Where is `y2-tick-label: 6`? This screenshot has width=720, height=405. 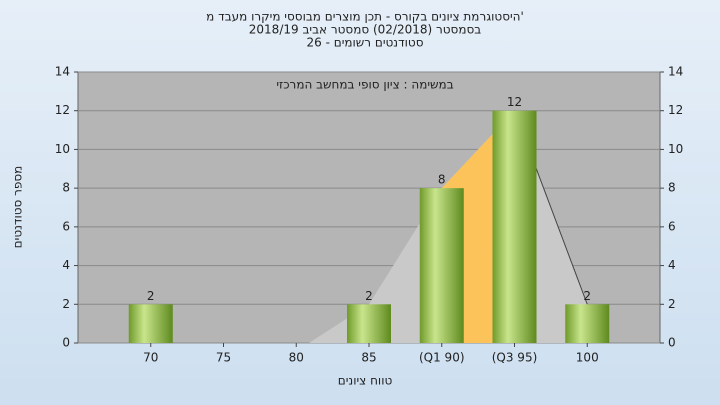 y2-tick-label: 6 is located at coordinates (672, 226).